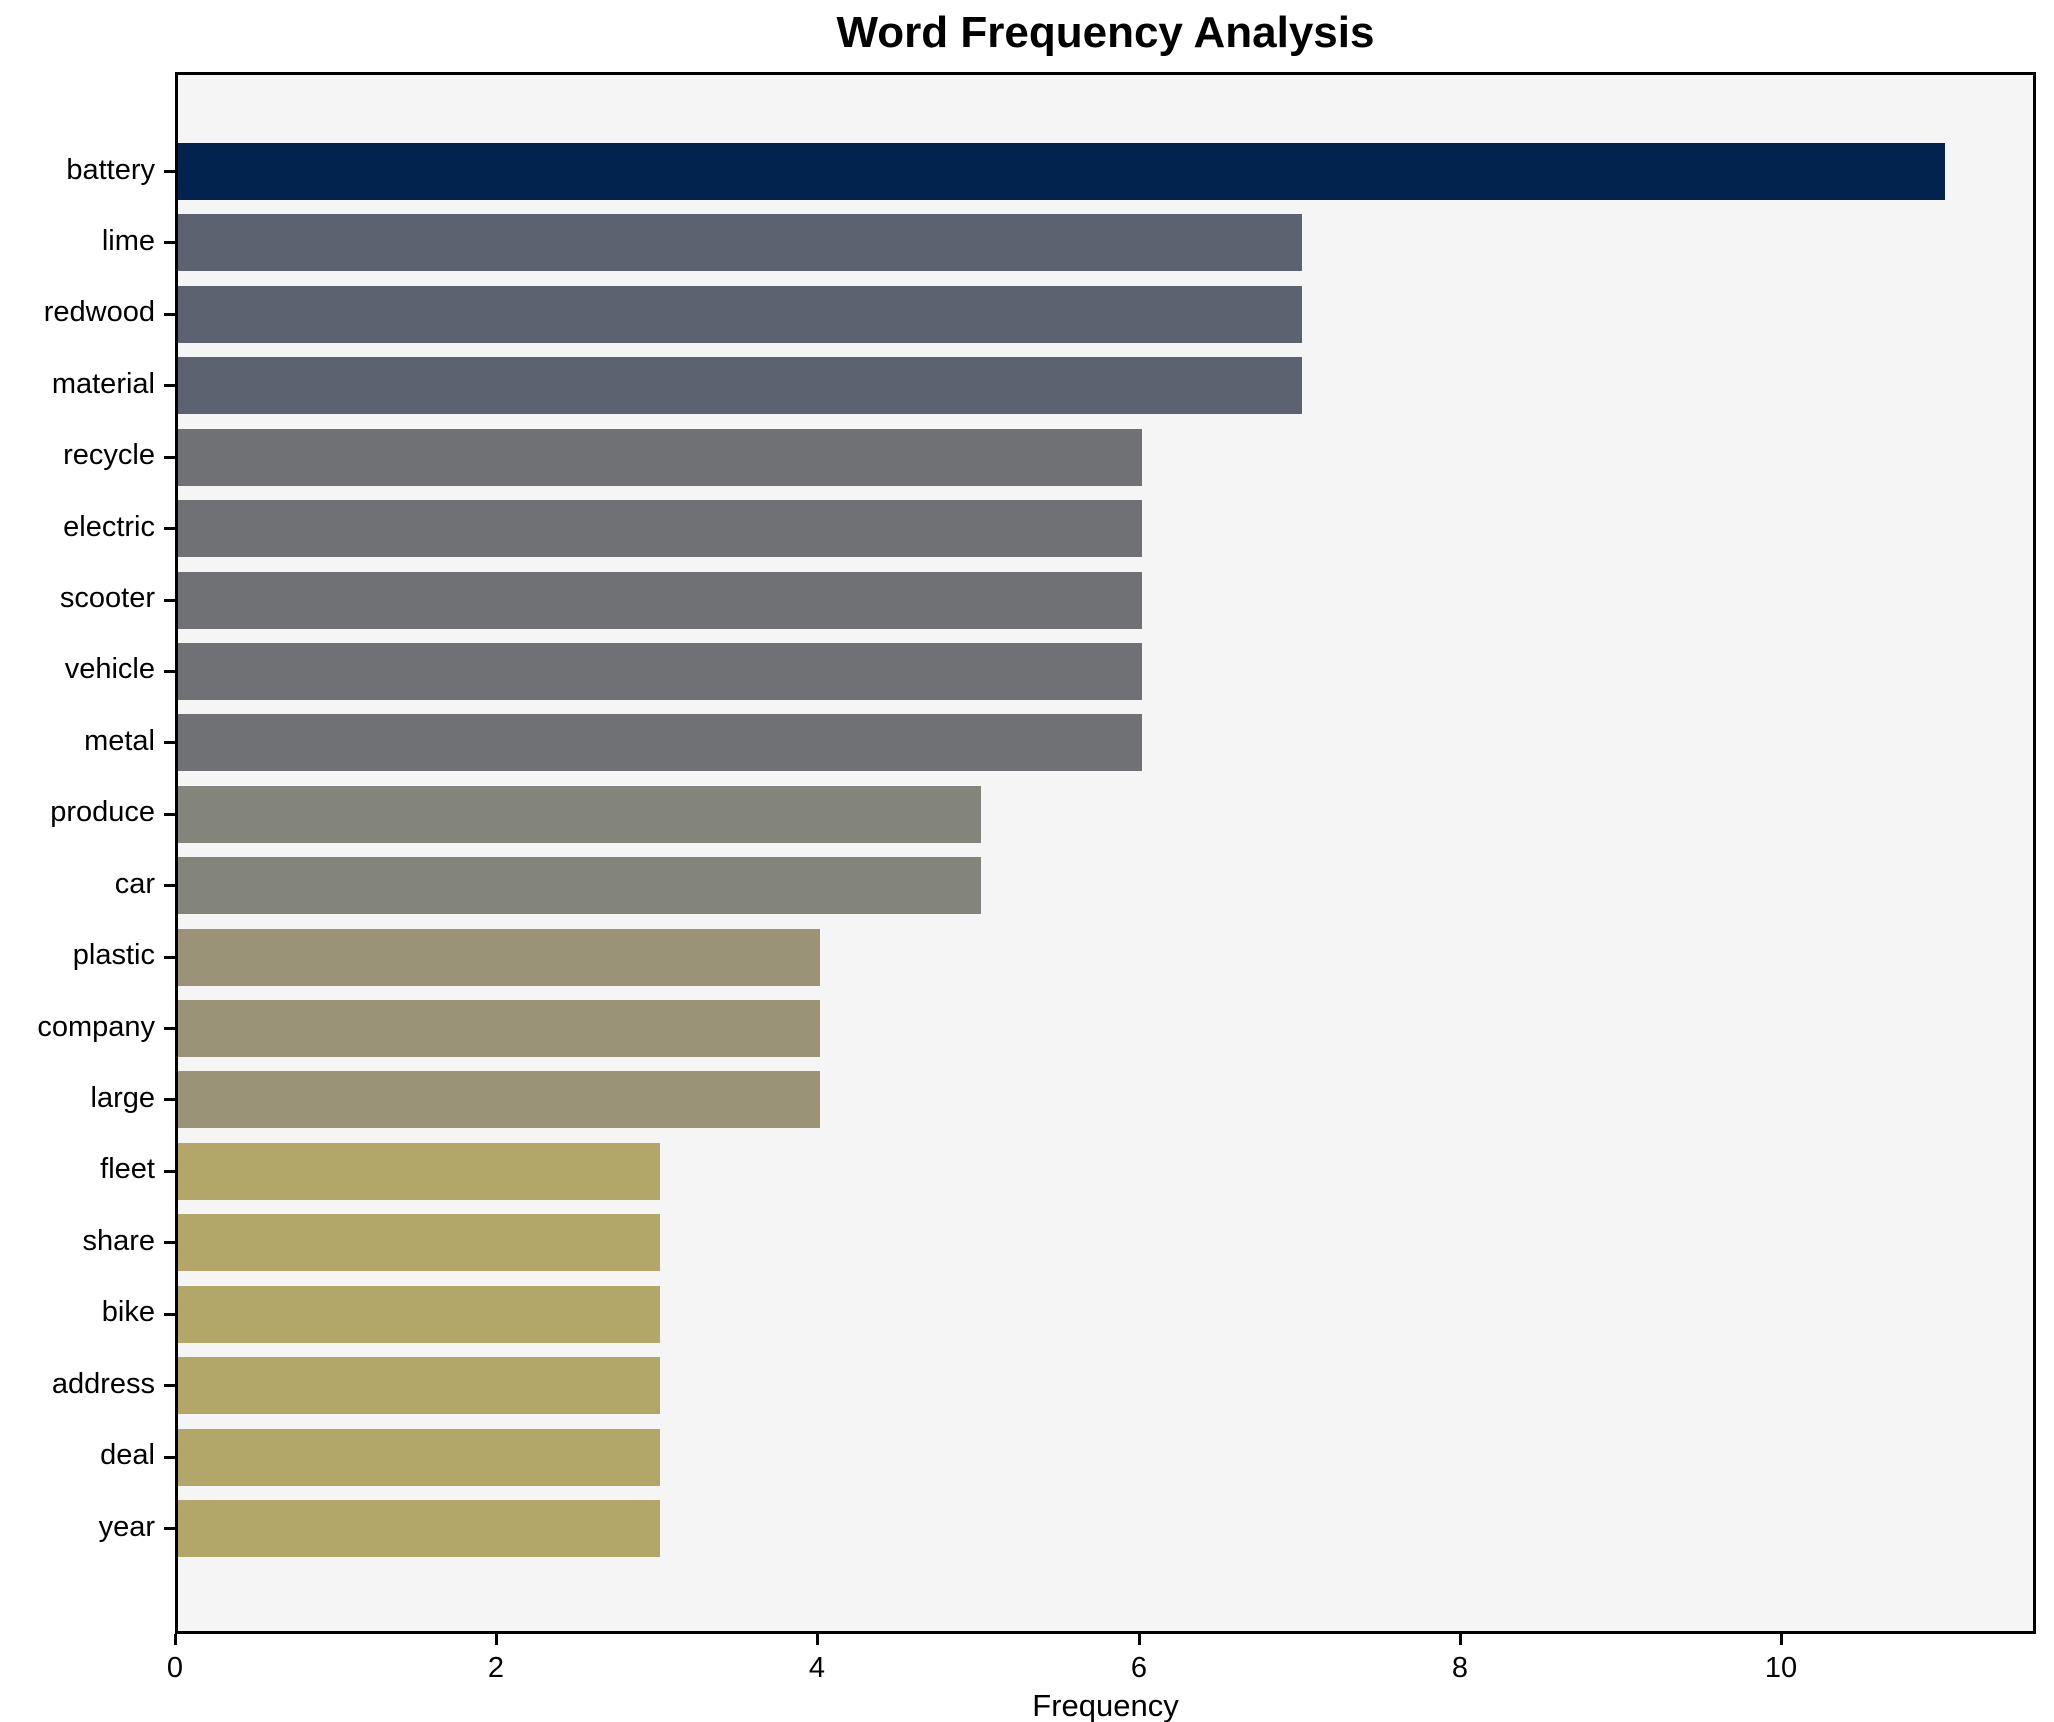  I want to click on y-tick-label-large: large, so click(123, 1098).